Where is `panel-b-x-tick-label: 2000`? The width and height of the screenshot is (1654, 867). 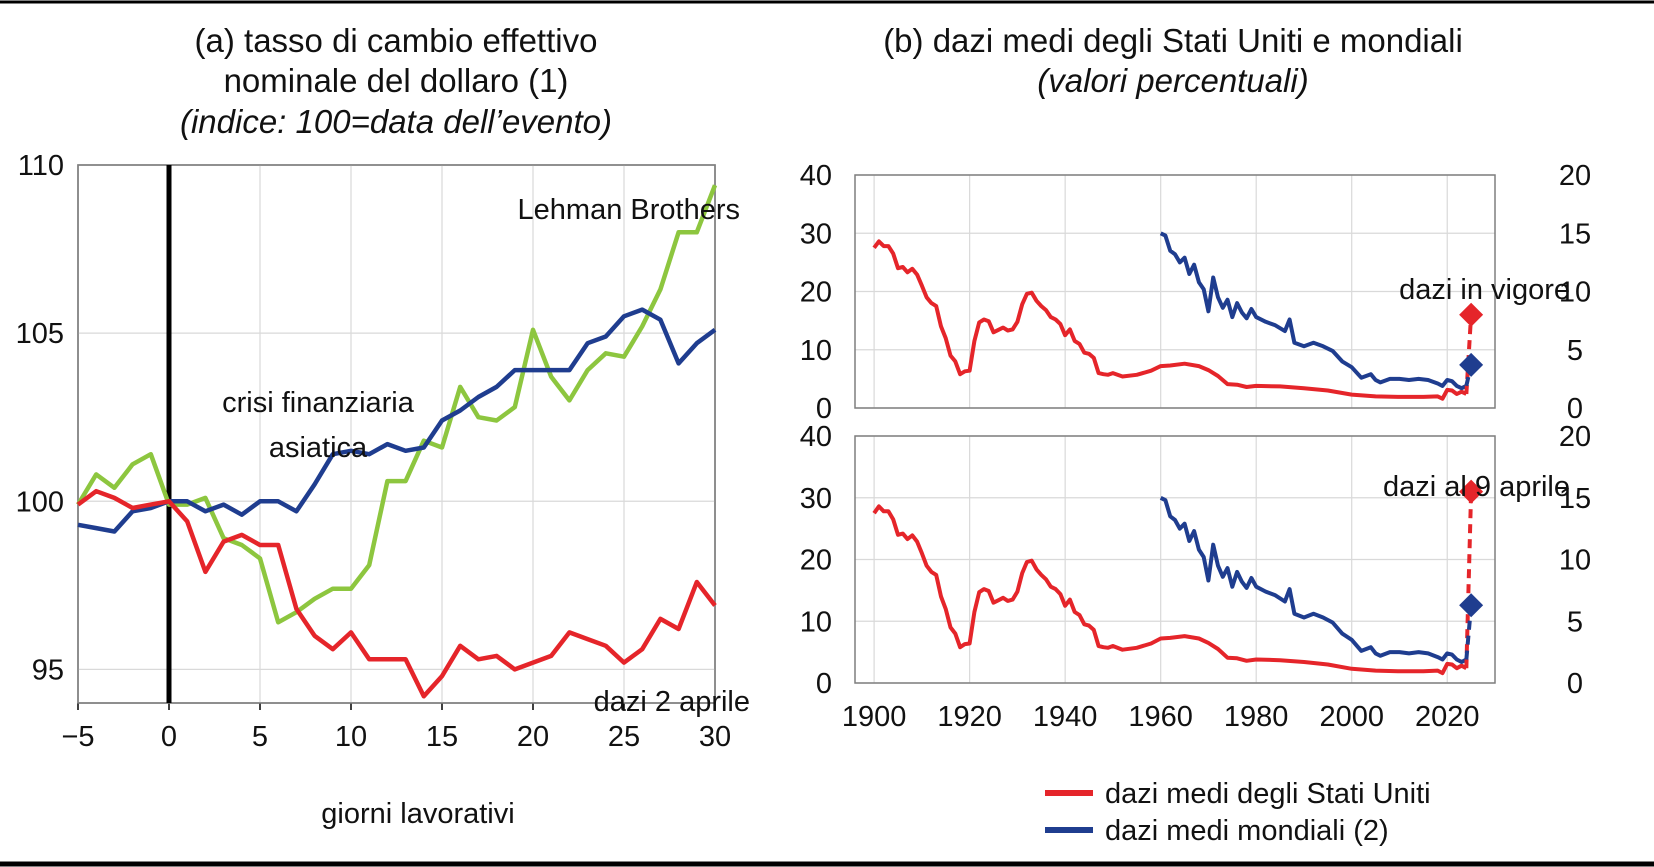
panel-b-x-tick-label: 2000 is located at coordinates (1351, 717).